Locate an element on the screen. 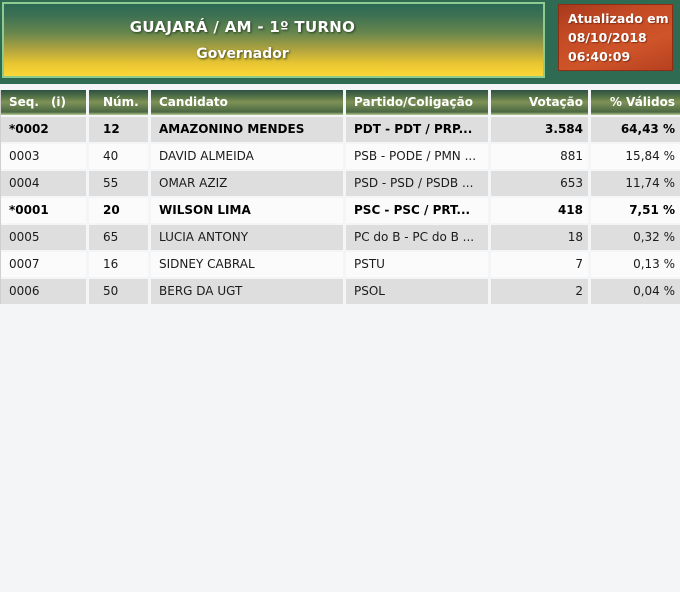 The image size is (680, 592). candidate-cell: WILSON LIMA is located at coordinates (247, 210).